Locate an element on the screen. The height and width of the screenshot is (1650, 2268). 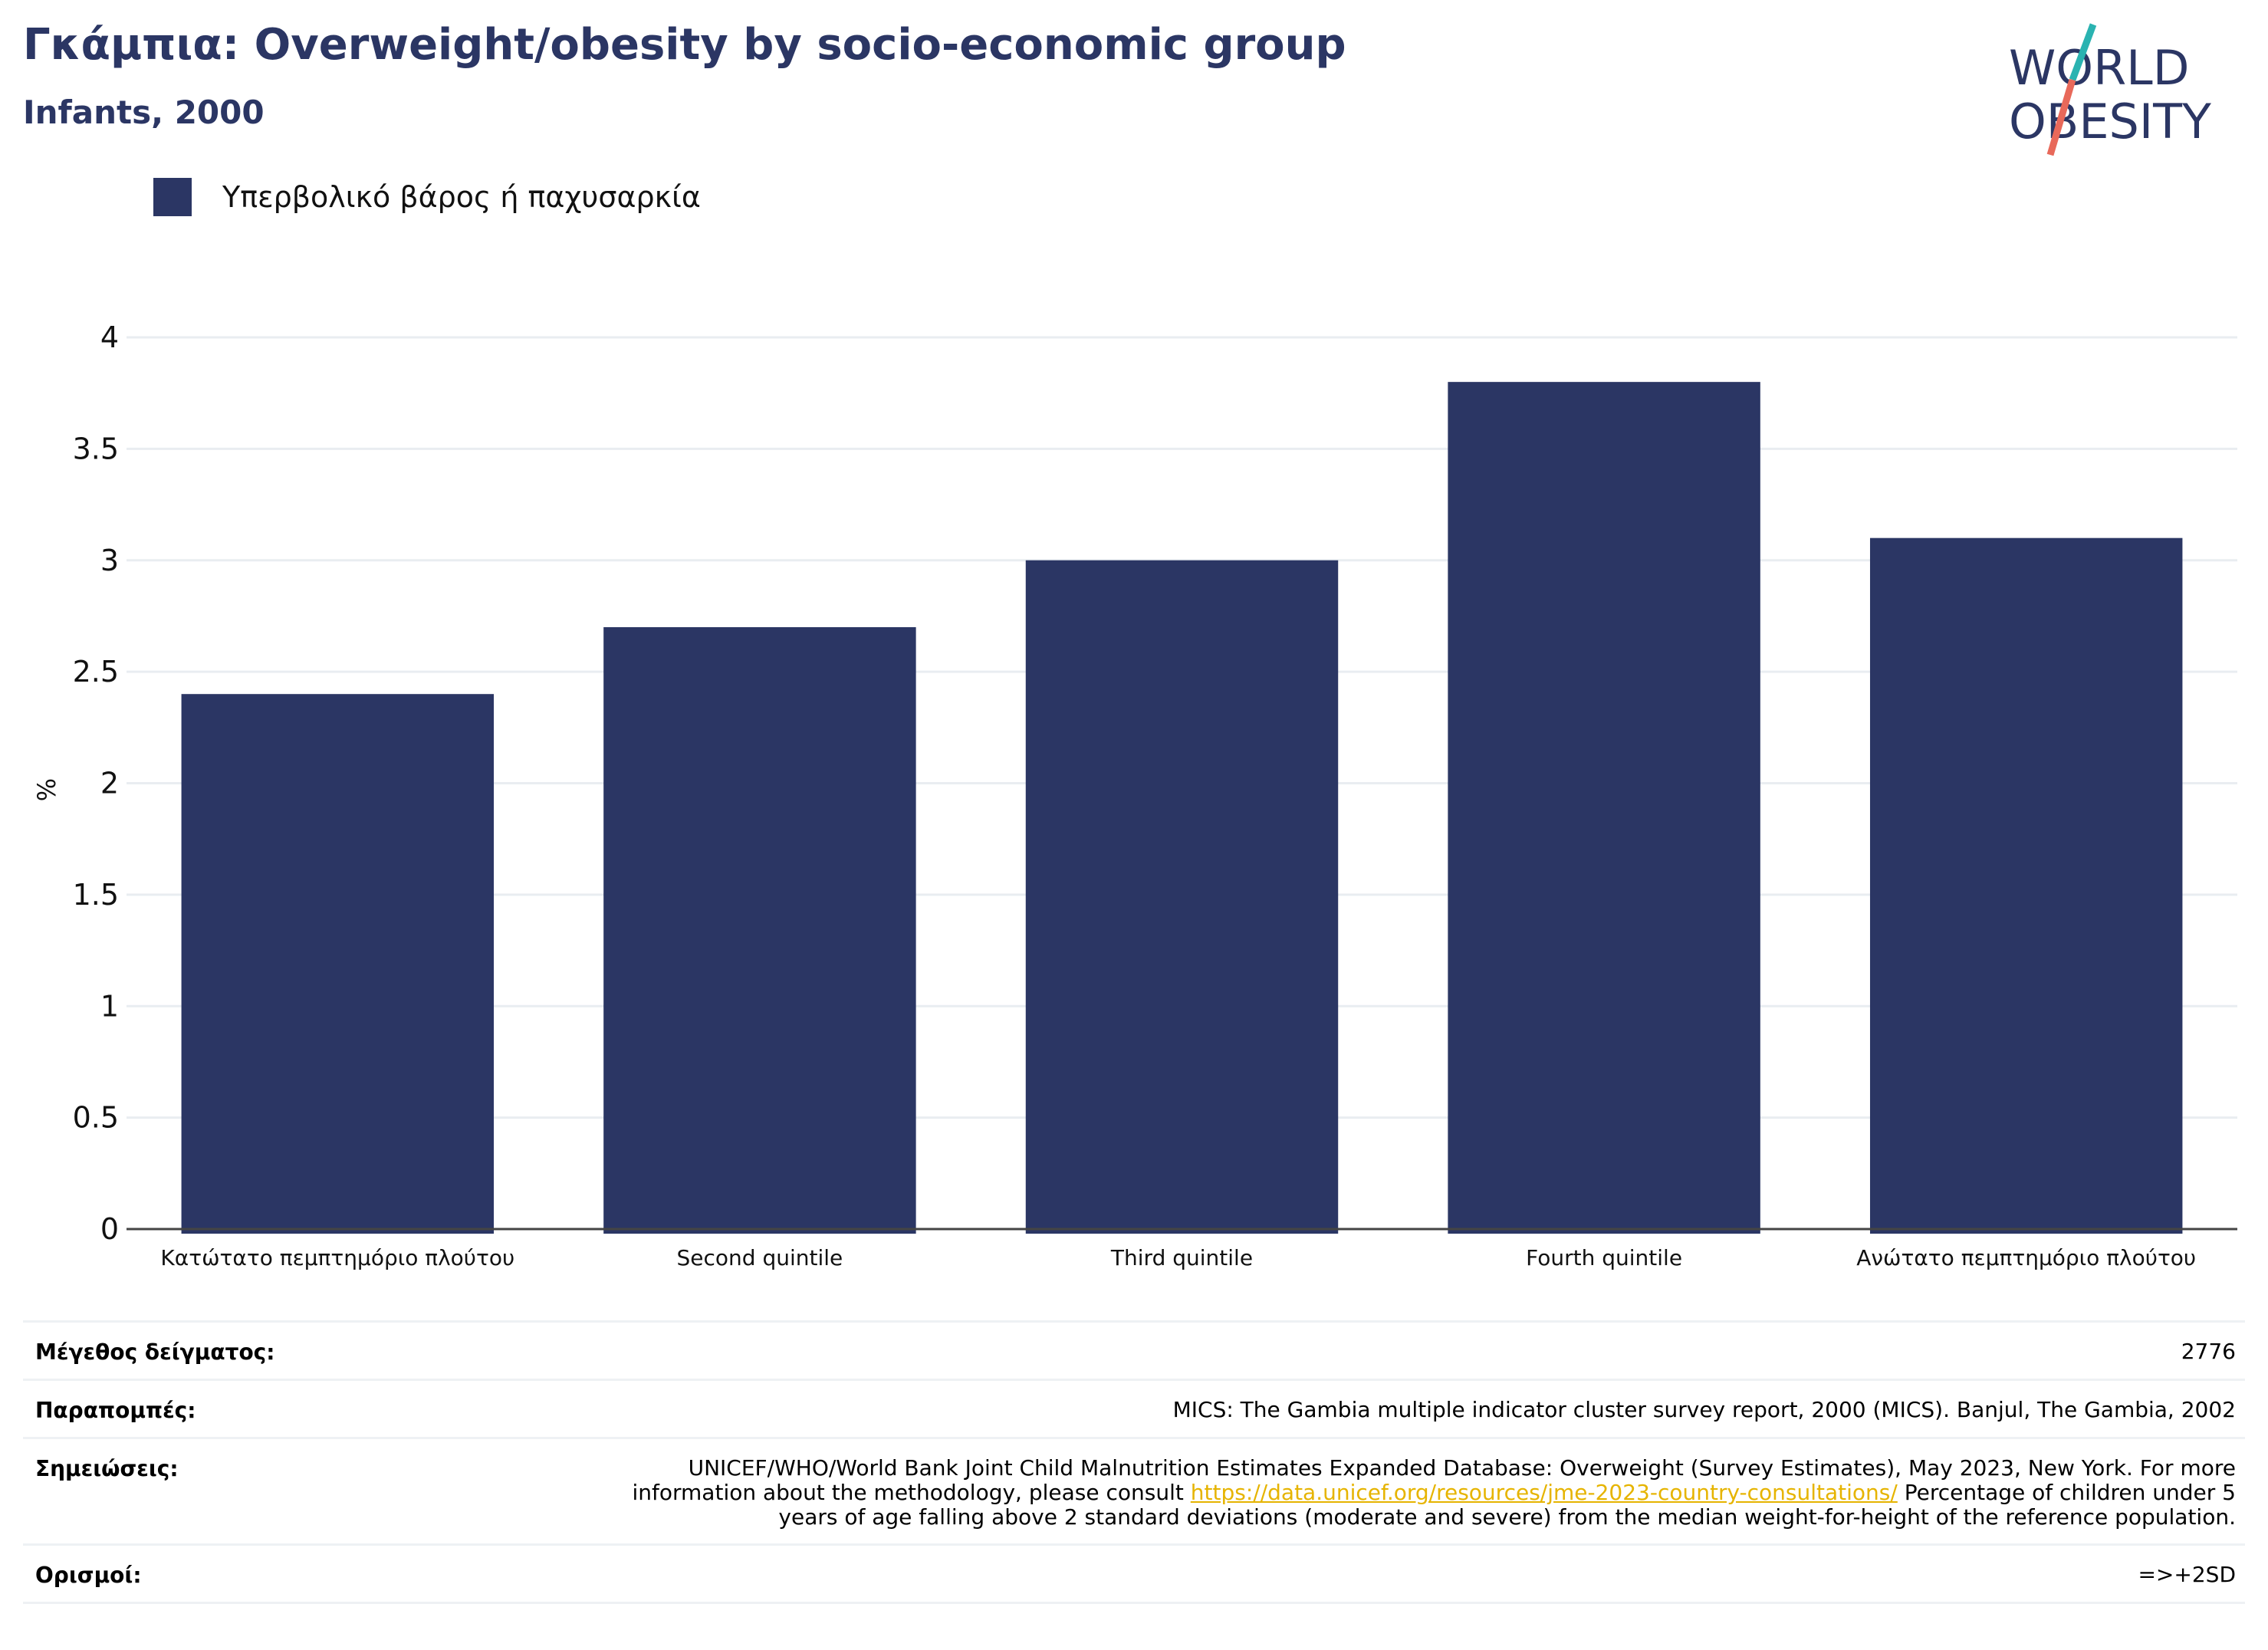
x-tick-label: Third quintile is located at coordinates (1181, 1257).